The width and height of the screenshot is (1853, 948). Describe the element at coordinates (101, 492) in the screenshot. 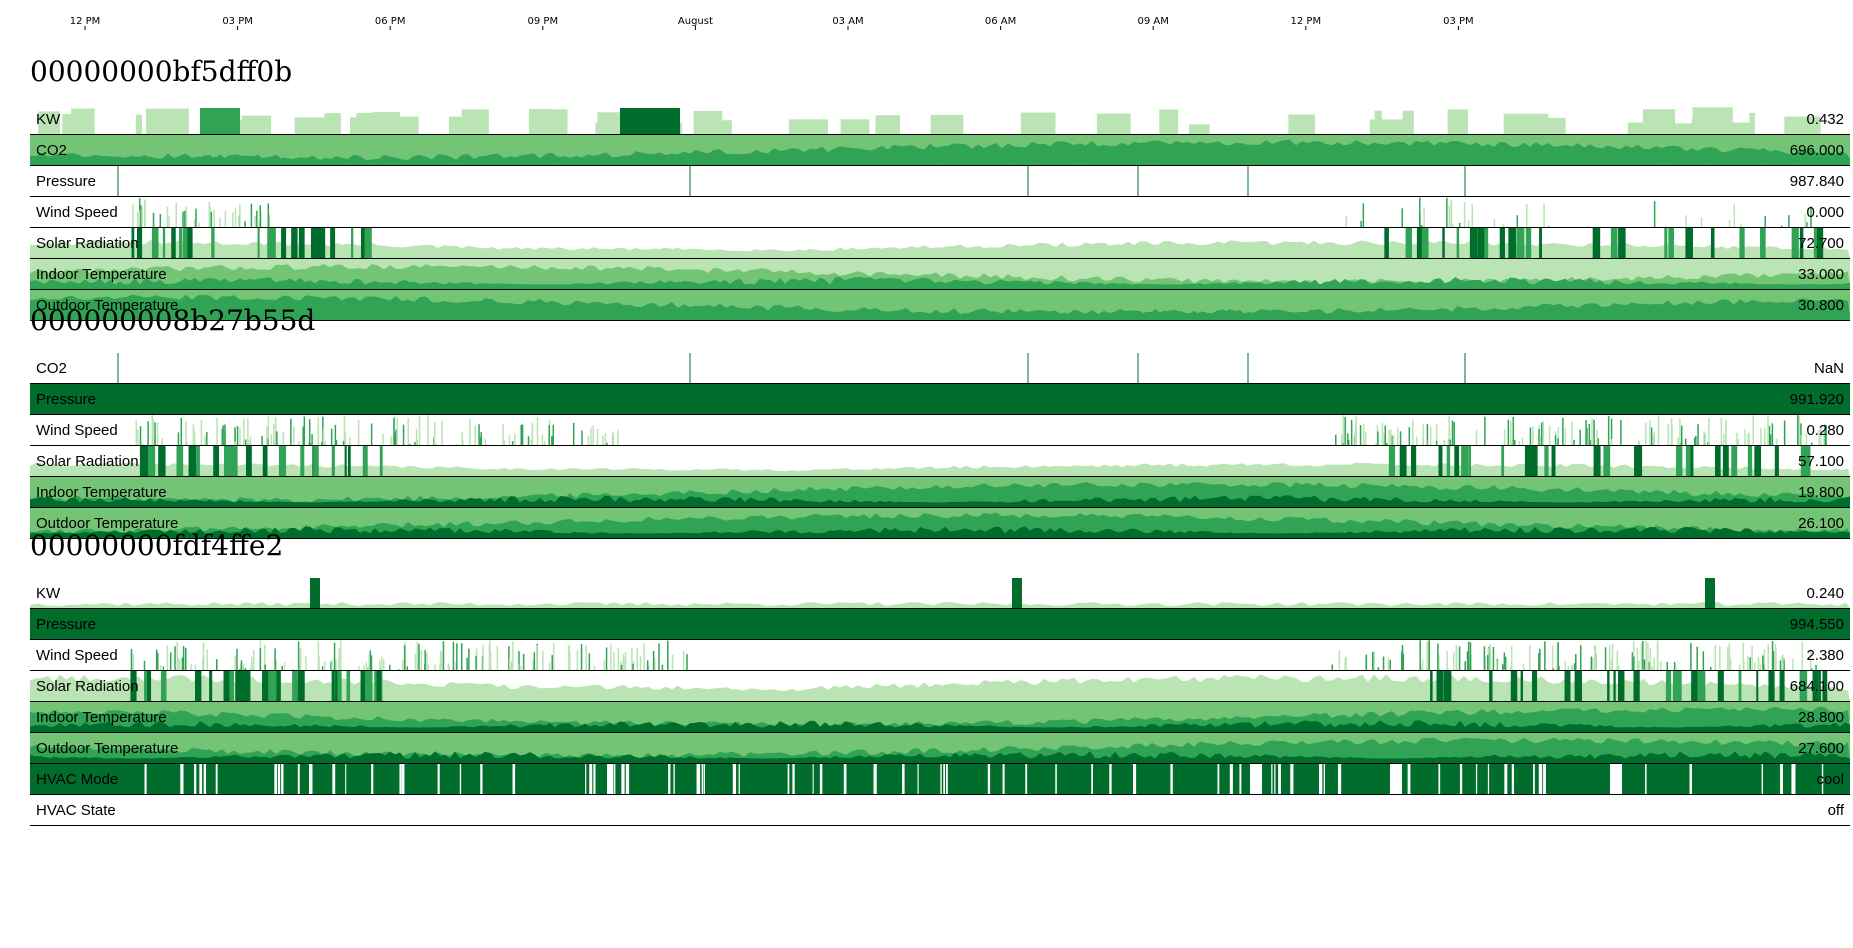

I see `metric-label: Indoor Temperature` at that location.